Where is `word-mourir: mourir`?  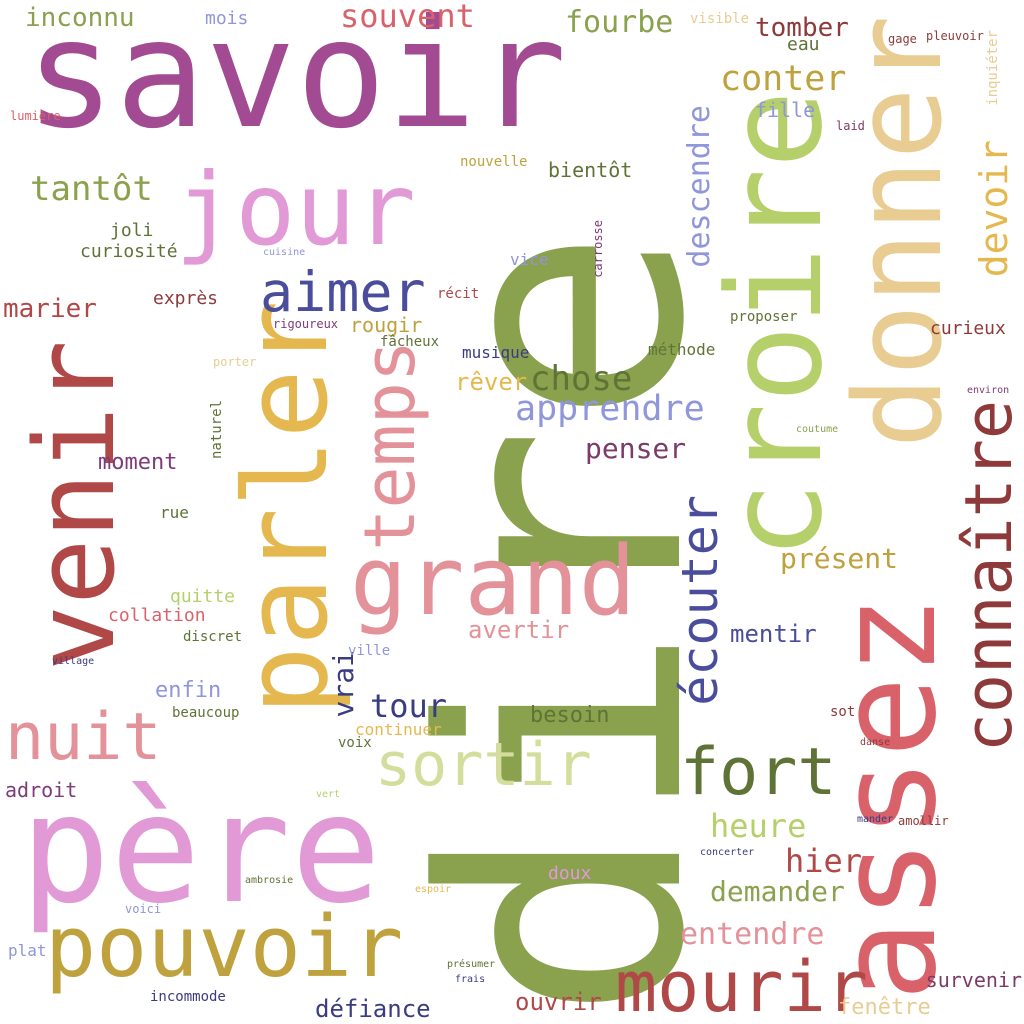 word-mourir: mourir is located at coordinates (741, 985).